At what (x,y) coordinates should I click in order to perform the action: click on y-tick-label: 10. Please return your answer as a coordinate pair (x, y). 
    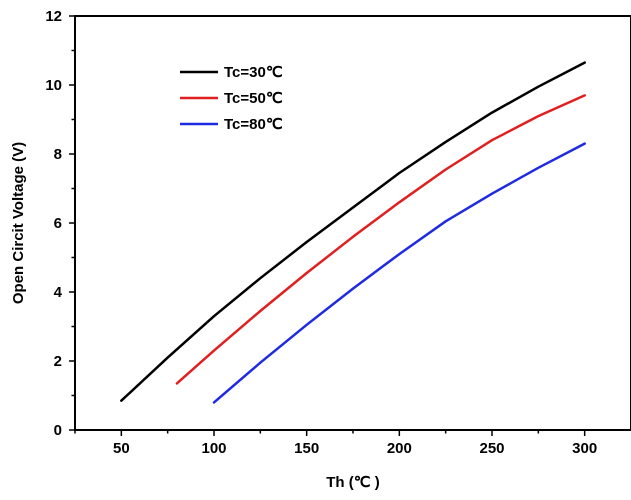
    Looking at the image, I should click on (53, 85).